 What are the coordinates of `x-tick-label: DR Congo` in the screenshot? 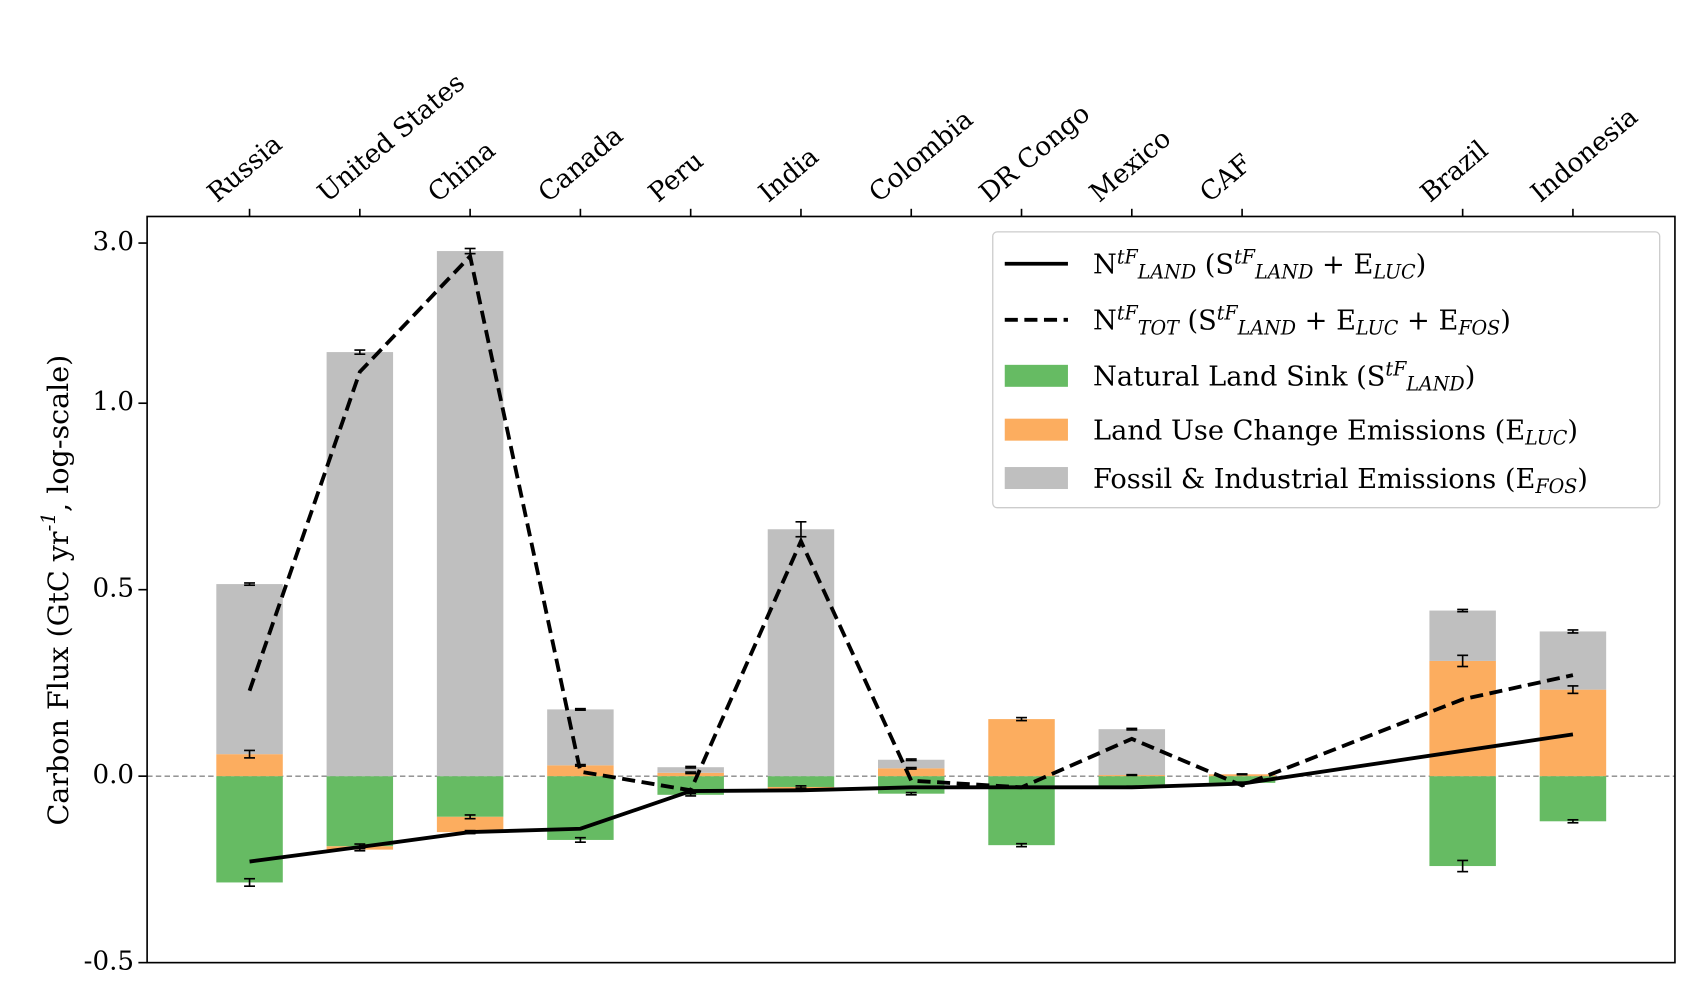 It's located at (1035, 154).